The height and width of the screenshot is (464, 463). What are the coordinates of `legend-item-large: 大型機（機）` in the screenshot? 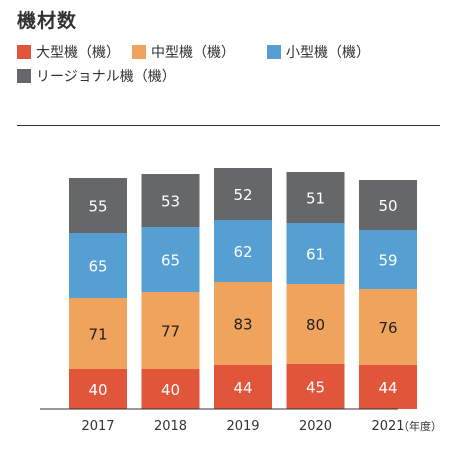 It's located at (68, 52).